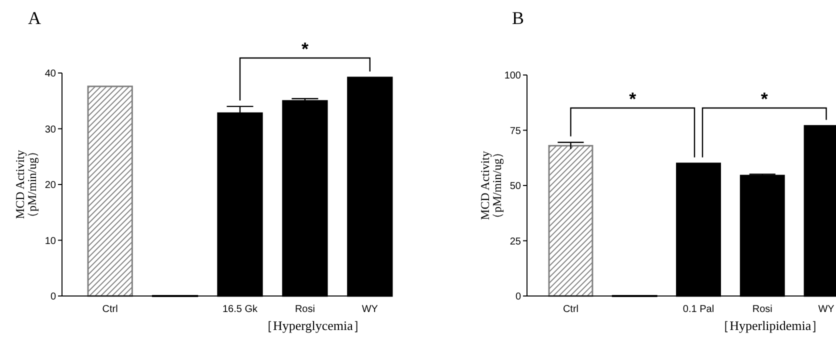  I want to click on chart-title: B, so click(518, 18).